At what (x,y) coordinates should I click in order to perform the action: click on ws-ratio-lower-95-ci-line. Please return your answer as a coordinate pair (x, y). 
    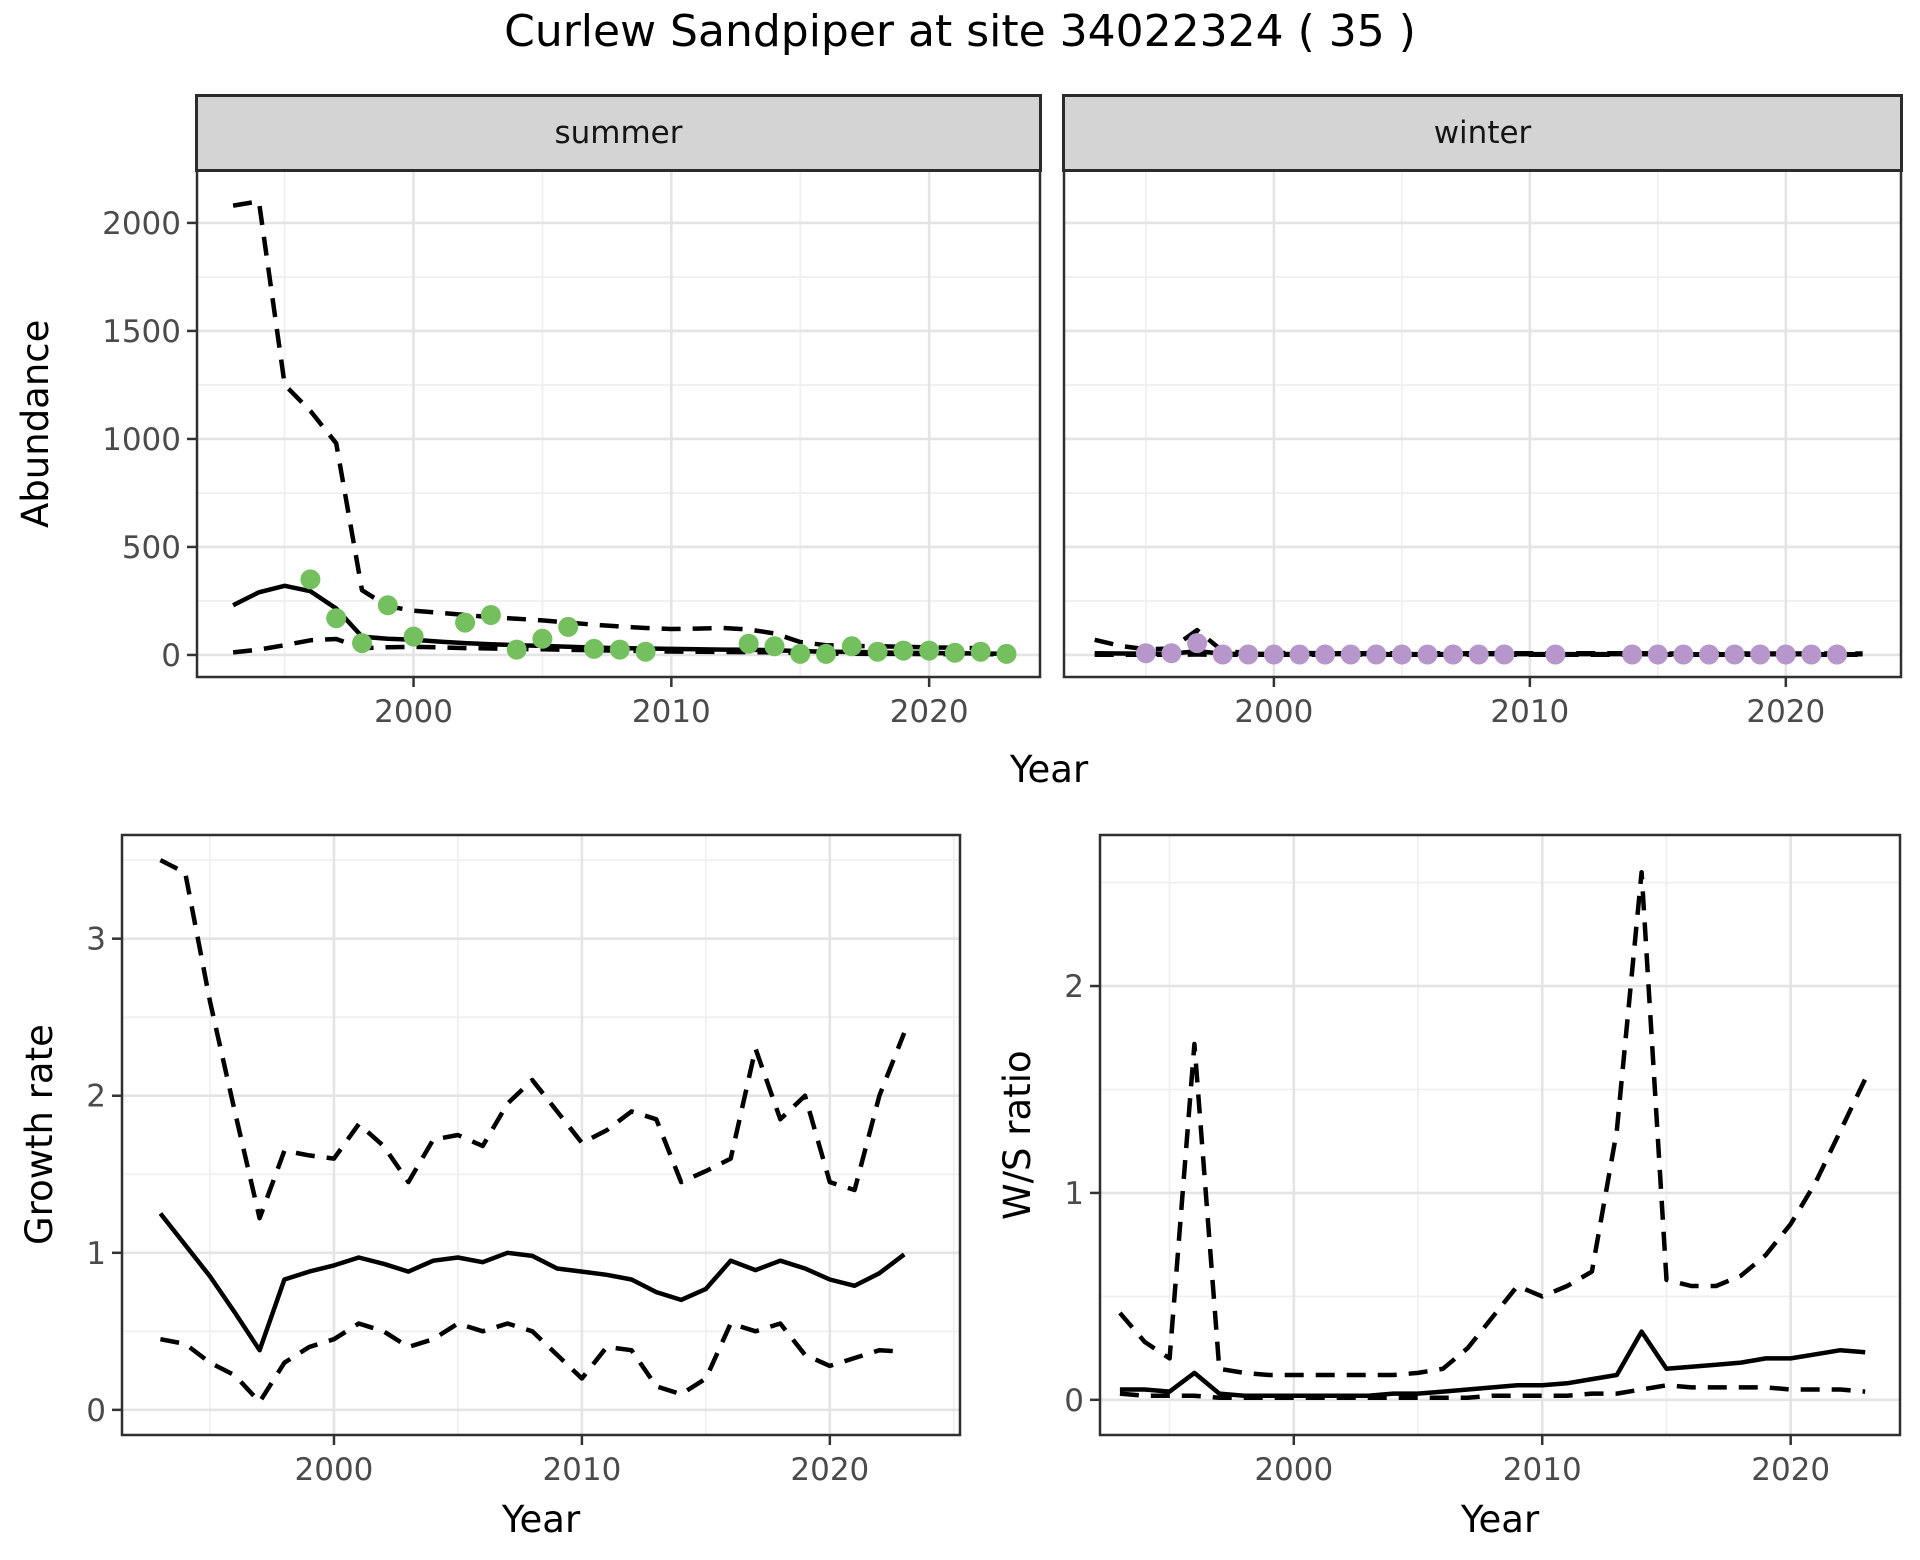
    Looking at the image, I should click on (1492, 1392).